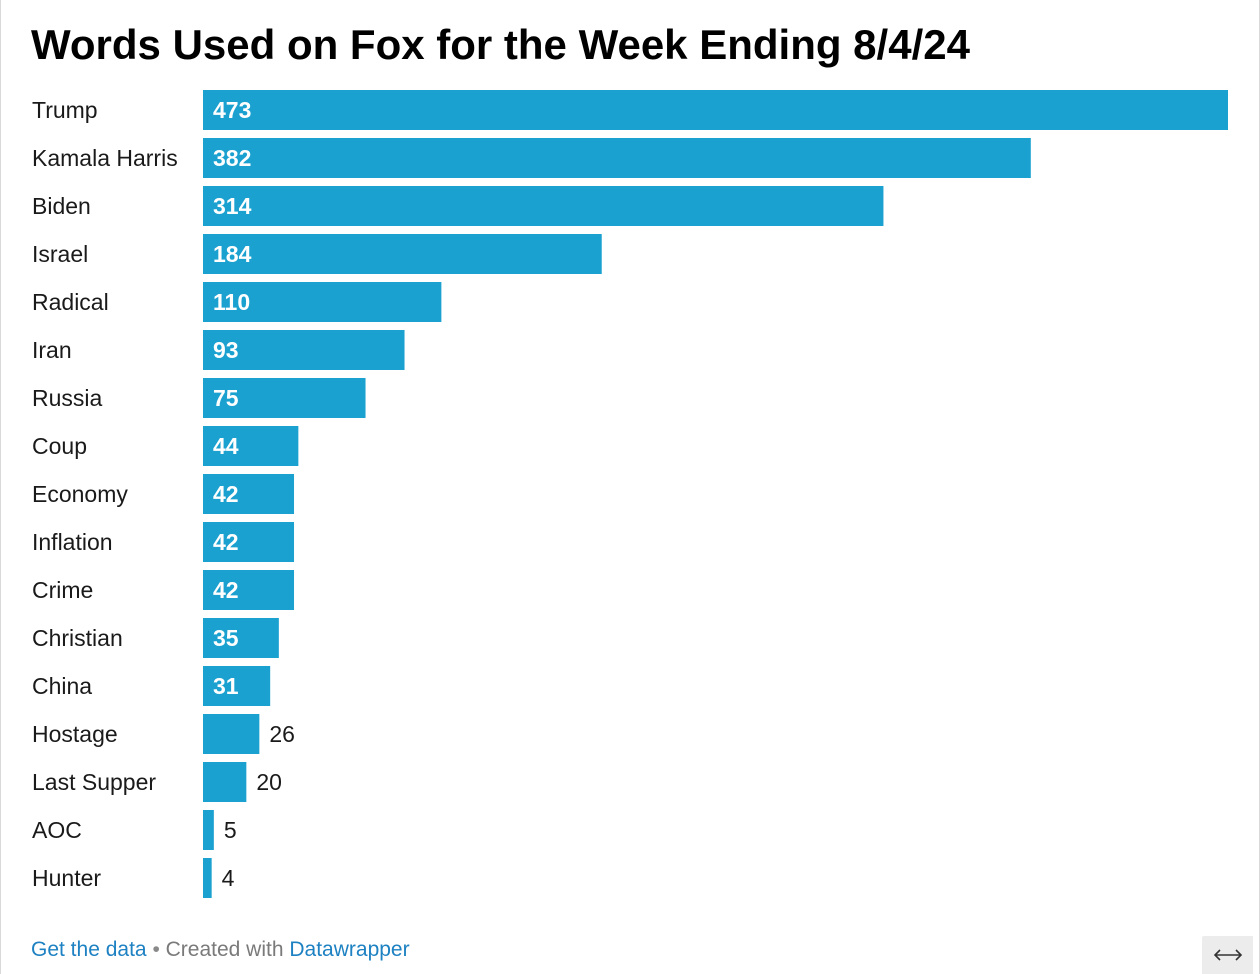  Describe the element at coordinates (72, 542) in the screenshot. I see `category-label: Inflation` at that location.